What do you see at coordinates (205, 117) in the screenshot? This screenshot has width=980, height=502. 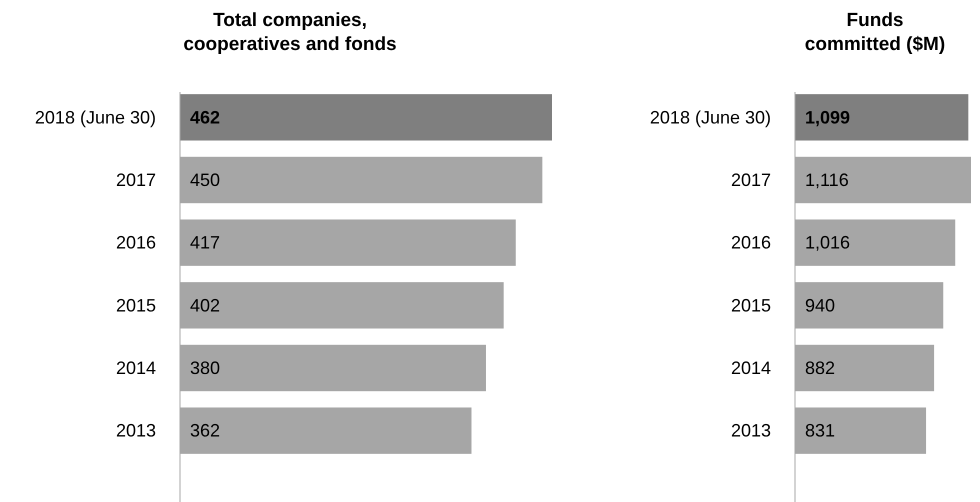 I see `data-label: 462` at bounding box center [205, 117].